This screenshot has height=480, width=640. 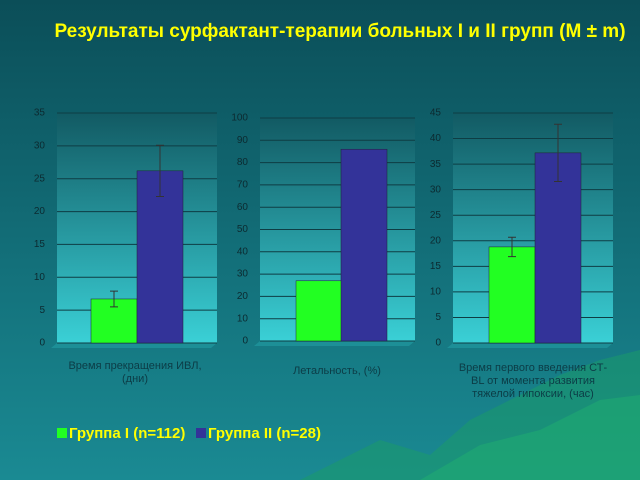 What do you see at coordinates (243, 140) in the screenshot?
I see `y-tick-label: 90` at bounding box center [243, 140].